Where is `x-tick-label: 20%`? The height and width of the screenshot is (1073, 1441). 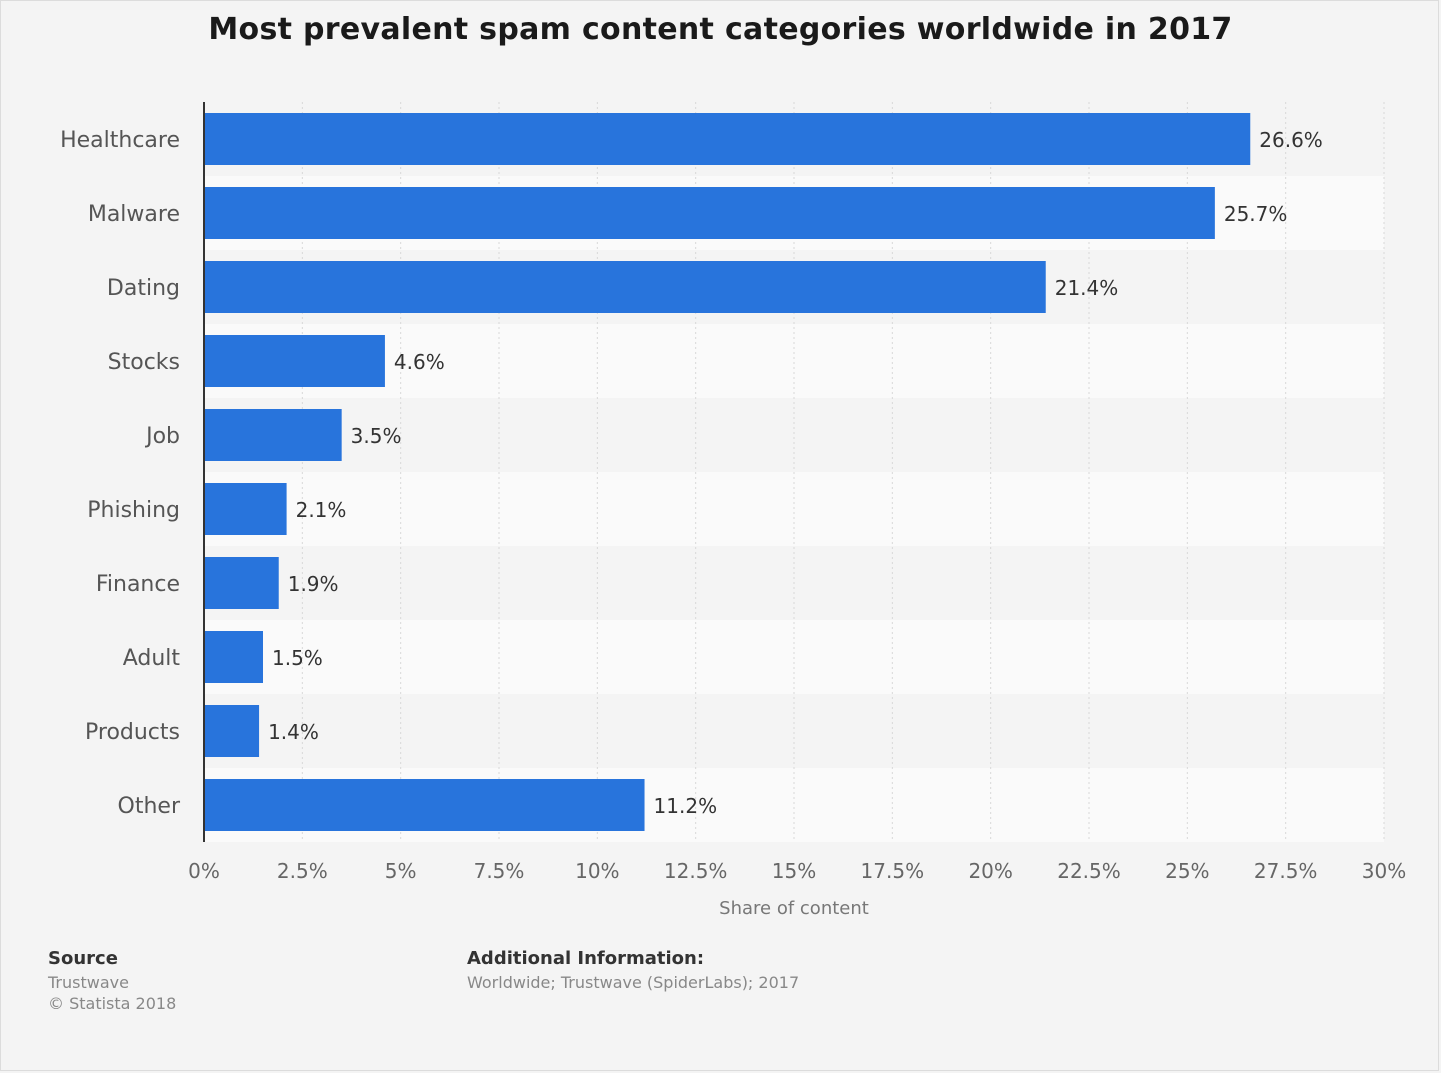
x-tick-label: 20% is located at coordinates (990, 871).